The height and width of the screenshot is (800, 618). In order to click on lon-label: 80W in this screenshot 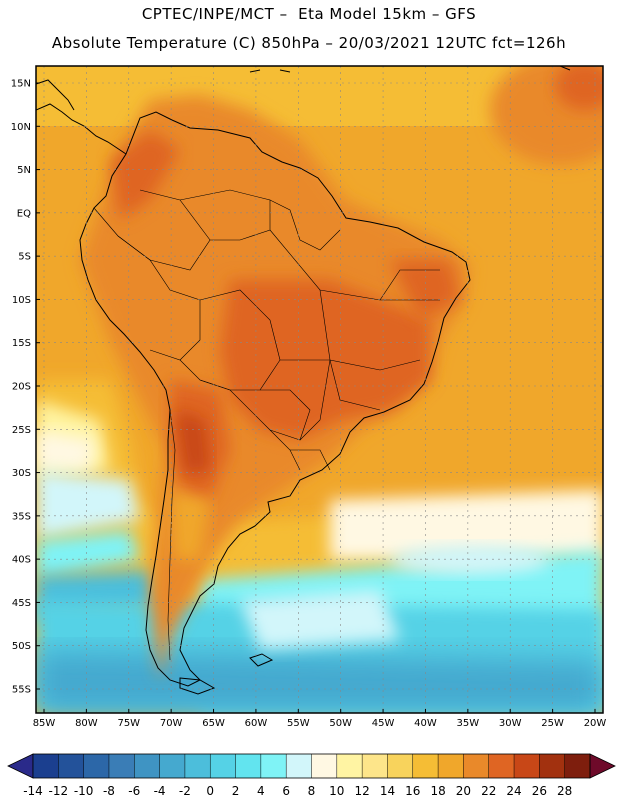, I will do `click(86, 723)`.